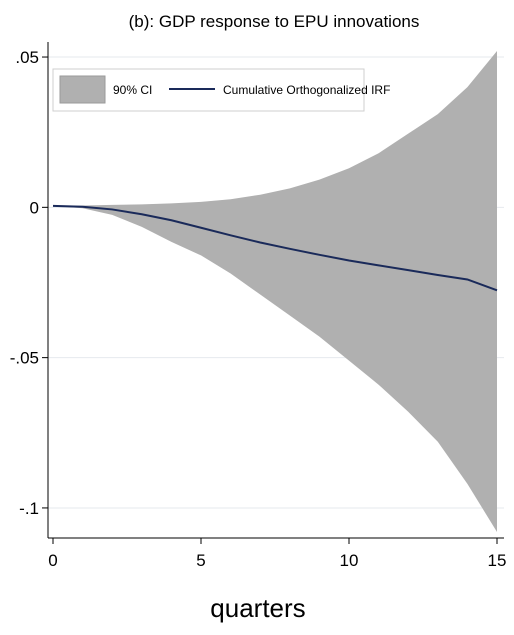 This screenshot has height=635, width=514. I want to click on x-axis-title: quarters, so click(257, 608).